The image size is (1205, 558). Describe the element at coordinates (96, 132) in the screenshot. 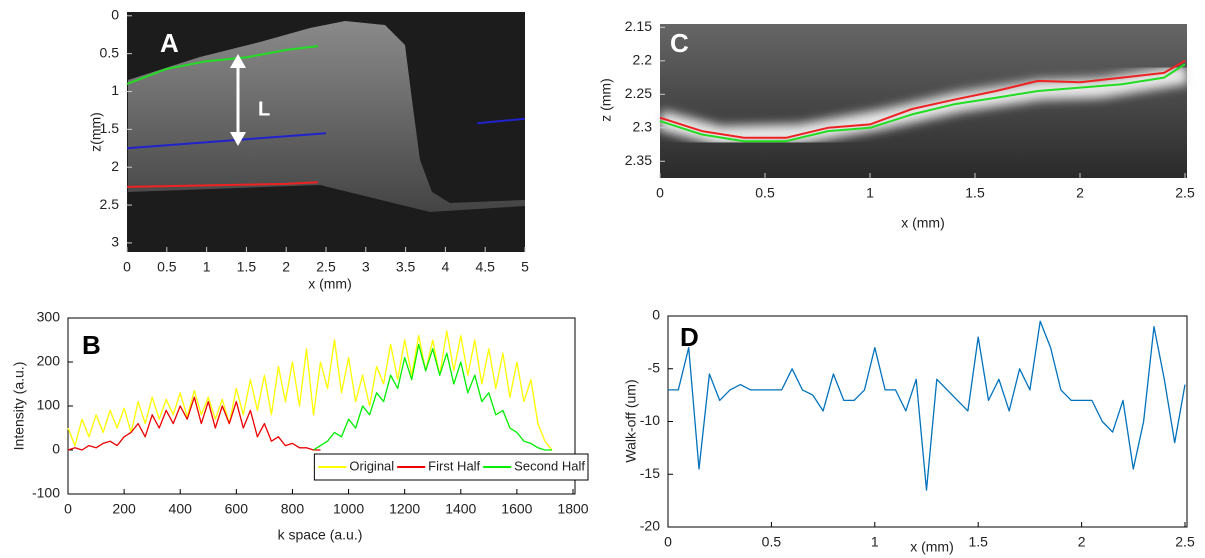

I see `y-axis-label: z(mm)` at that location.